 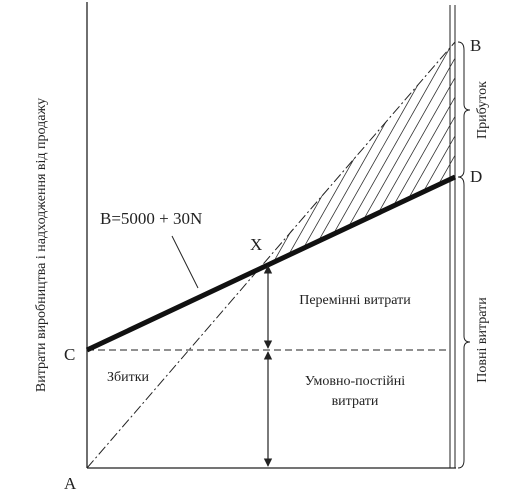 I want to click on region-label: Повні витрати, so click(x=482, y=340).